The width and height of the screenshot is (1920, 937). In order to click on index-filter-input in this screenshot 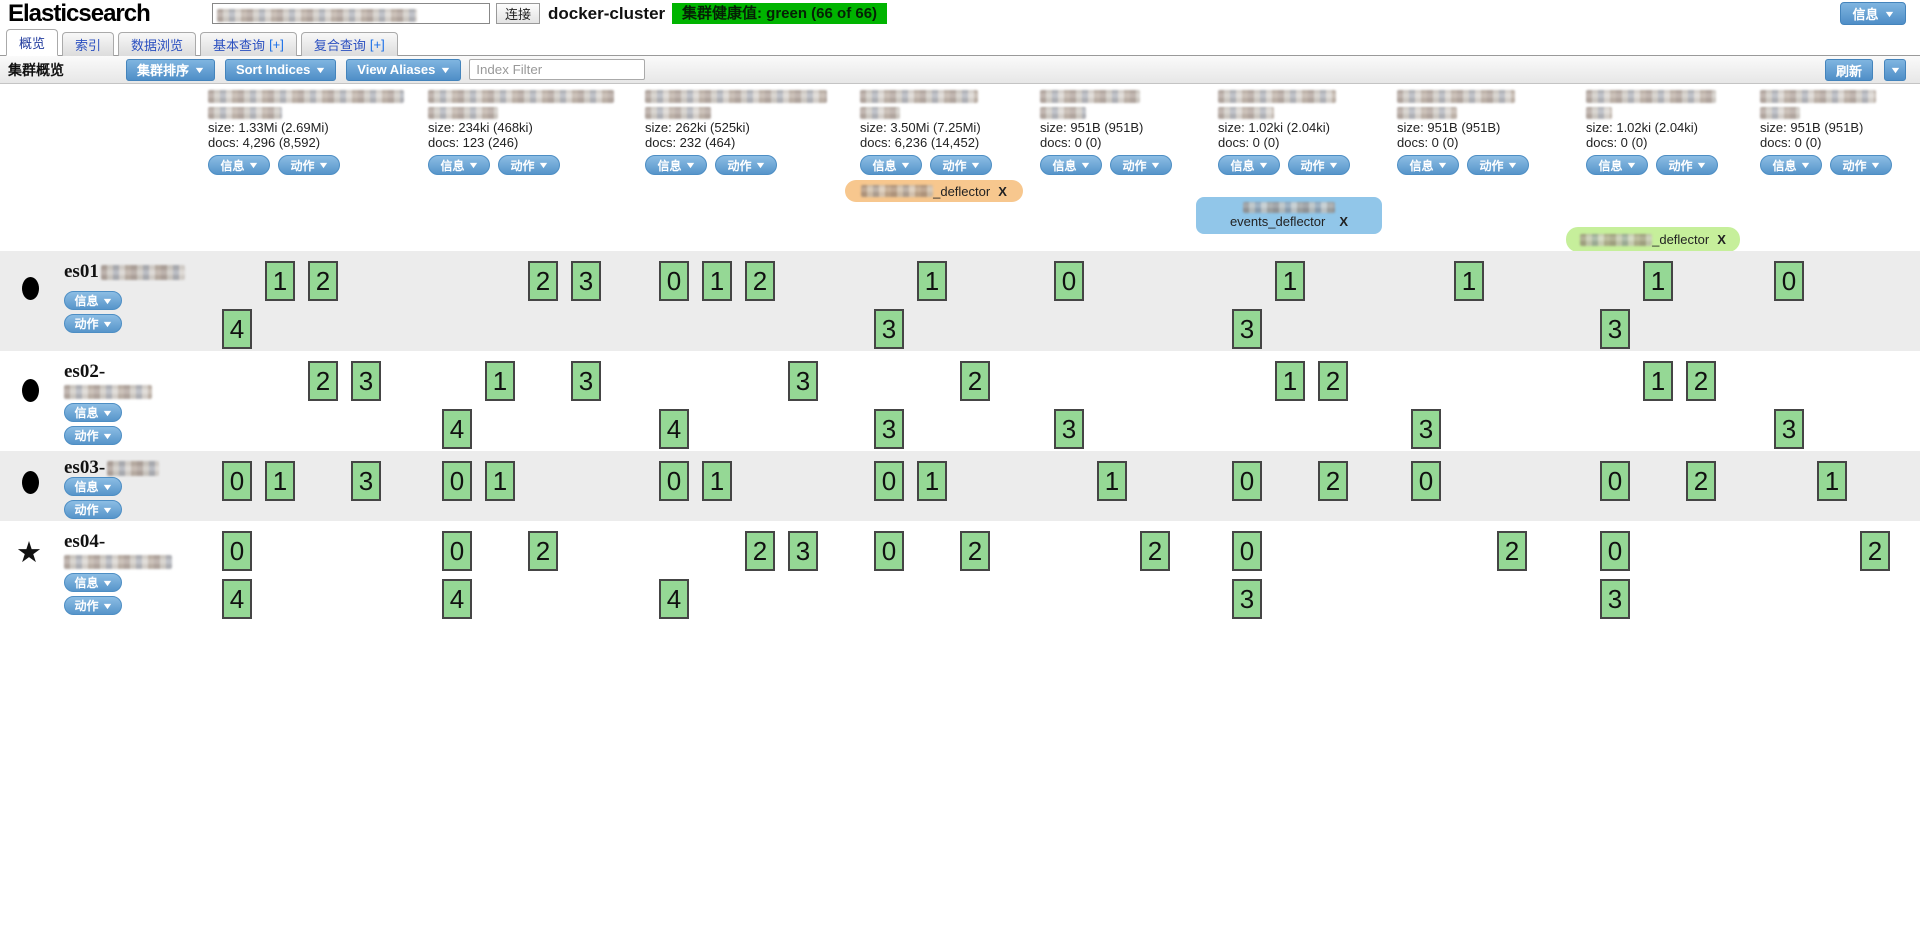, I will do `click(557, 69)`.